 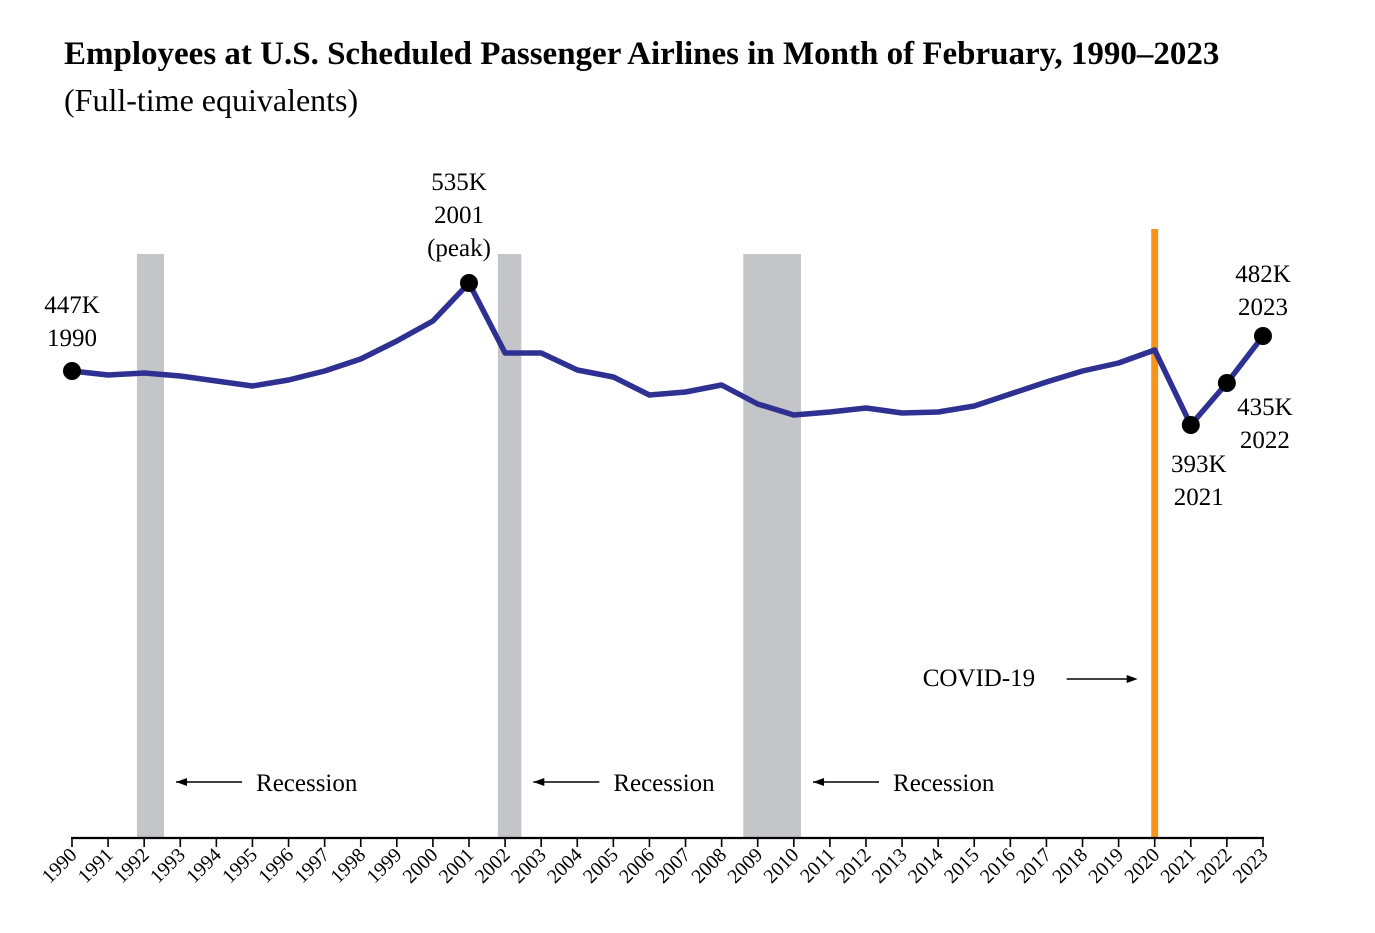 What do you see at coordinates (1142, 866) in the screenshot?
I see `x-tick-label: 2020` at bounding box center [1142, 866].